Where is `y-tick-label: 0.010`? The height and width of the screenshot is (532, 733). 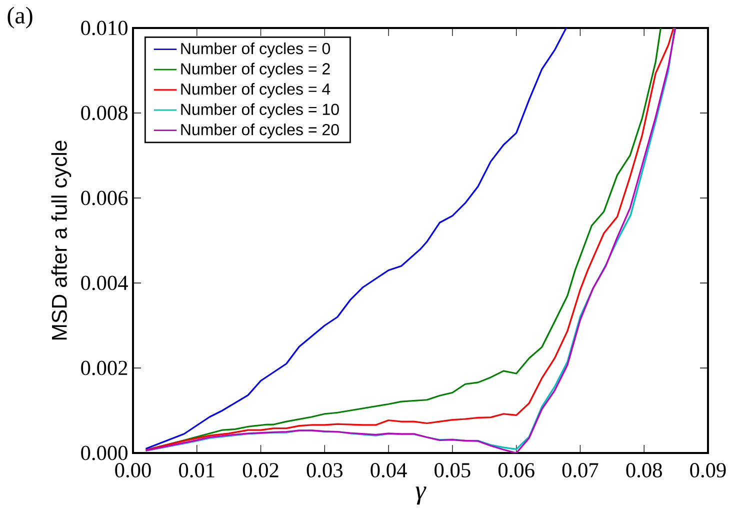 y-tick-label: 0.010 is located at coordinates (104, 28).